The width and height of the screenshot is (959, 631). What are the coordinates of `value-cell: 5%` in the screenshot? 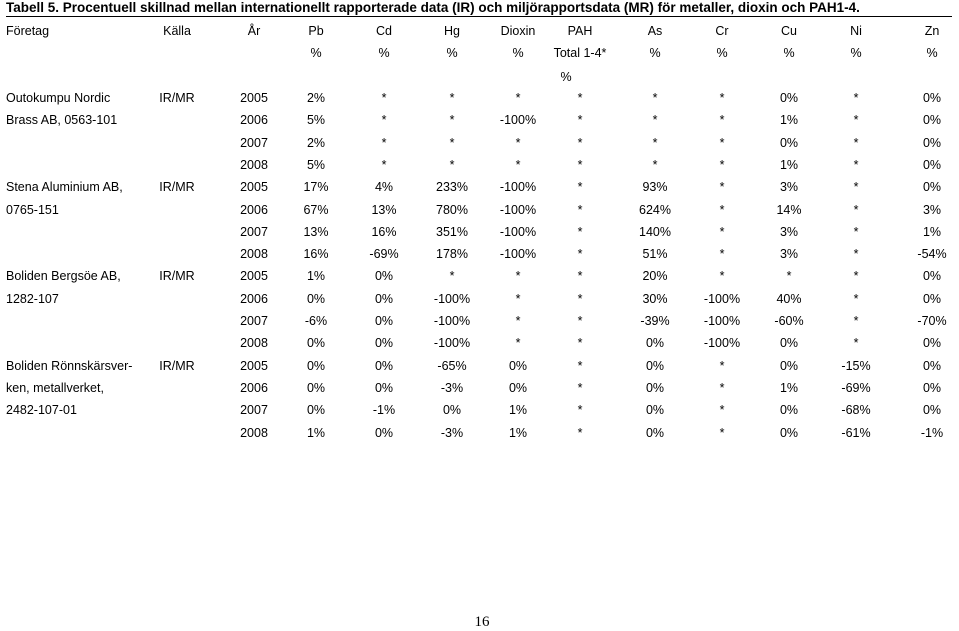 It's located at (316, 164).